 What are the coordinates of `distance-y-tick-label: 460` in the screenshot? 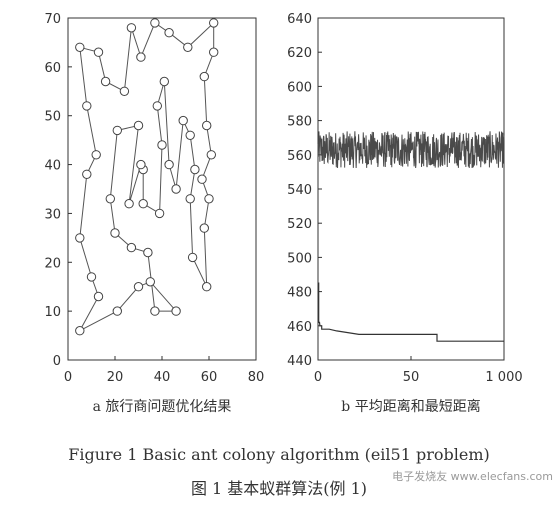 It's located at (299, 327).